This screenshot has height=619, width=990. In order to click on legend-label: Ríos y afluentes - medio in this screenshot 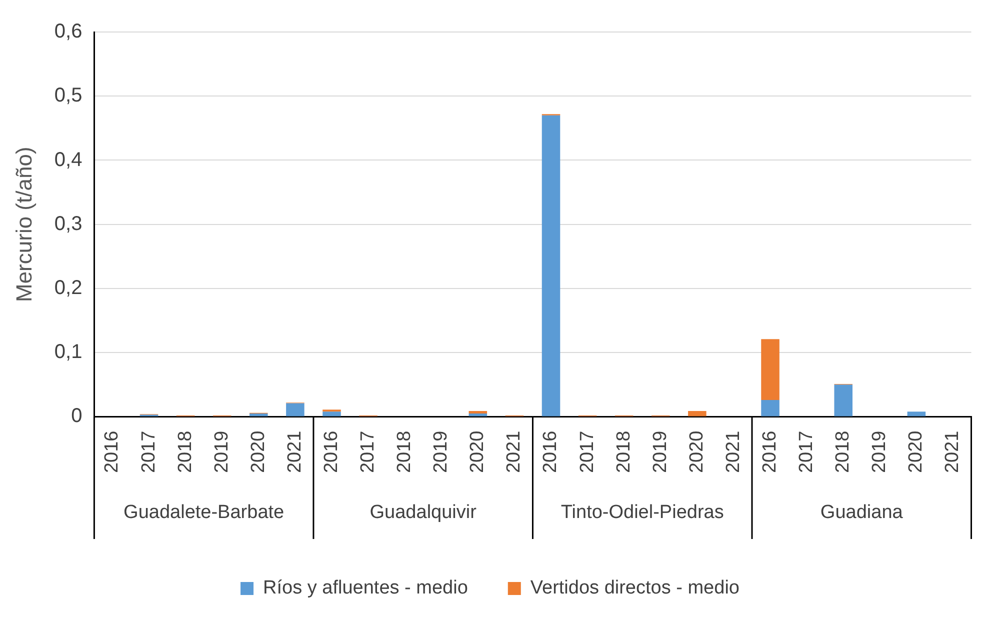, I will do `click(365, 588)`.